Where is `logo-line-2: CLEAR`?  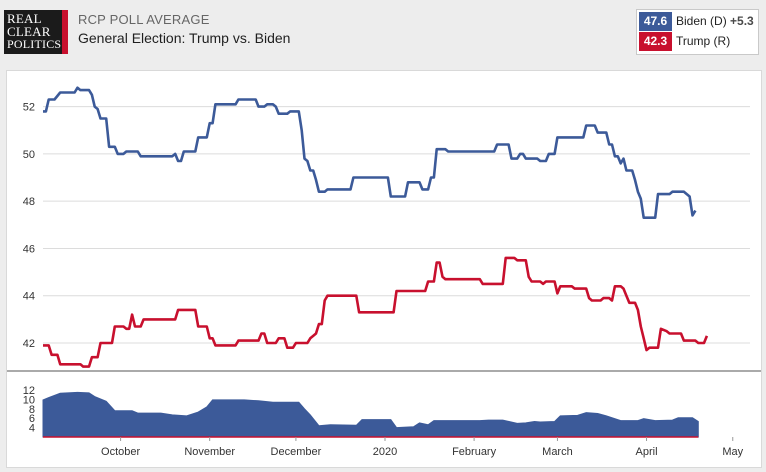
logo-line-2: CLEAR is located at coordinates (29, 31).